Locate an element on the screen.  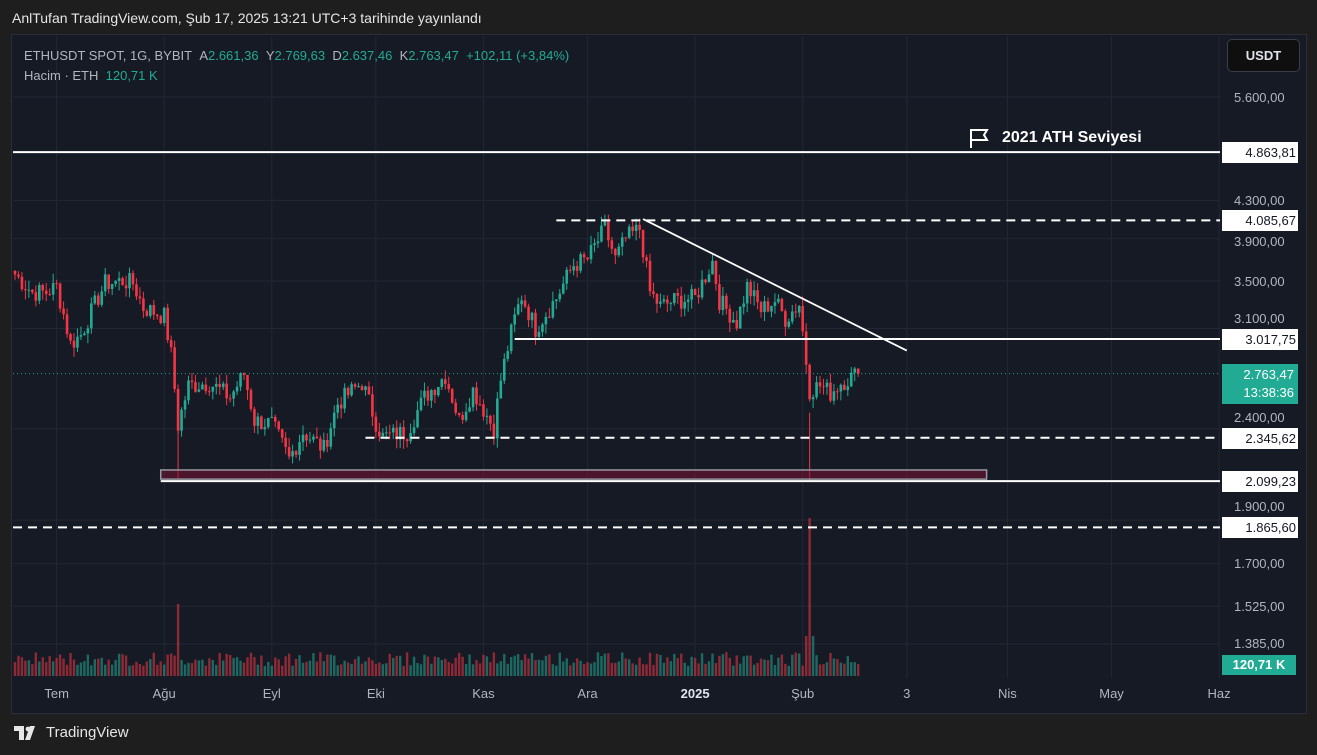
currency-button: USDT is located at coordinates (1263, 55).